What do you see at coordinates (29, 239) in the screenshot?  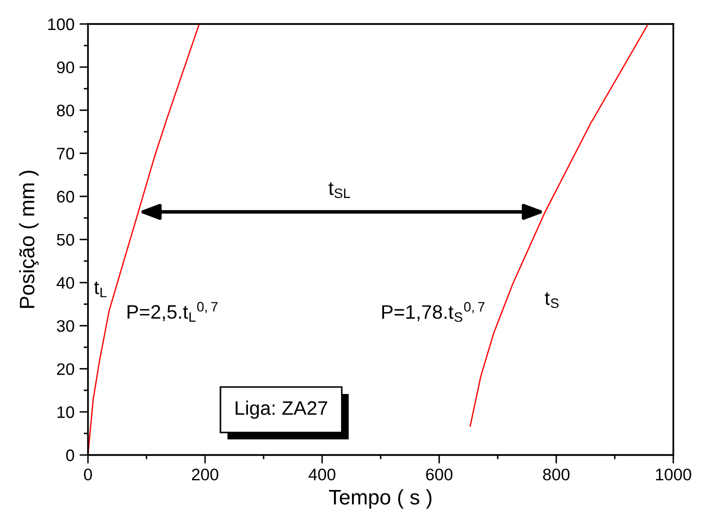 I see `y-axis-title: Posição ( mm )` at bounding box center [29, 239].